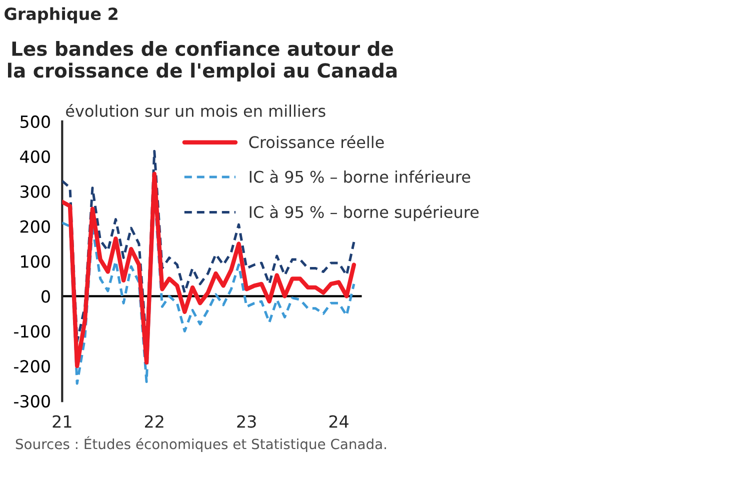 This screenshot has height=482, width=749. What do you see at coordinates (35, 261) in the screenshot?
I see `y-tick-label: 100` at bounding box center [35, 261].